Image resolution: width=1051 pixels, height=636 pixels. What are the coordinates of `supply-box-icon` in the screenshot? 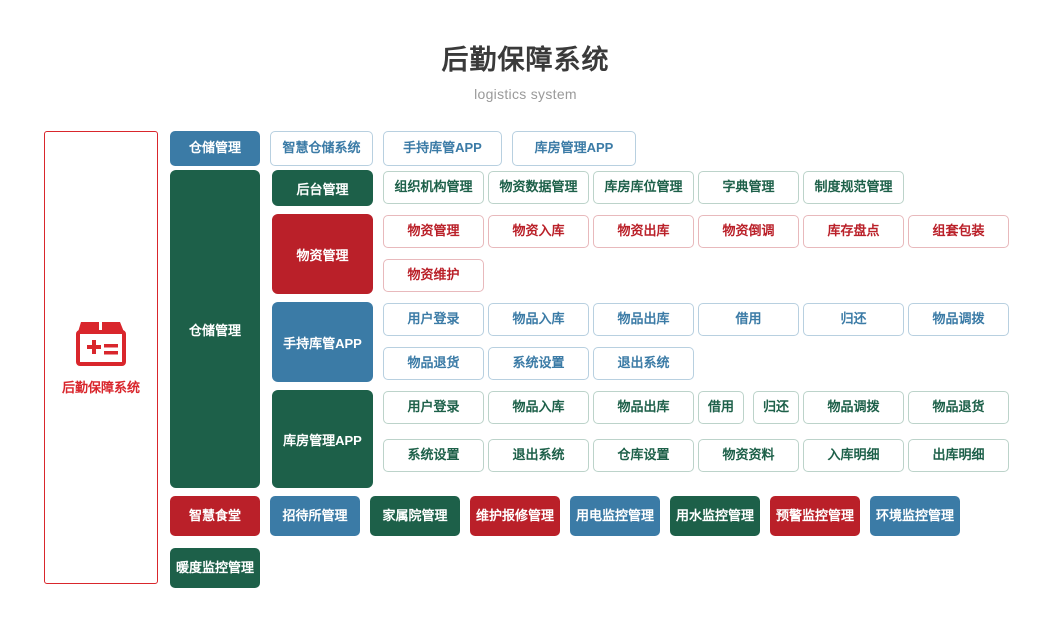 It's located at (101, 343).